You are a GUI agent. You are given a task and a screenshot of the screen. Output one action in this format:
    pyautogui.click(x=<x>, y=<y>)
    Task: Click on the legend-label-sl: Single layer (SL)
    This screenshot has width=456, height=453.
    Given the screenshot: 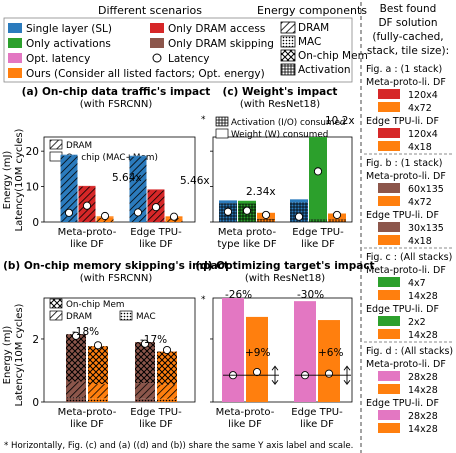 What is the action you would take?
    pyautogui.click(x=69, y=29)
    